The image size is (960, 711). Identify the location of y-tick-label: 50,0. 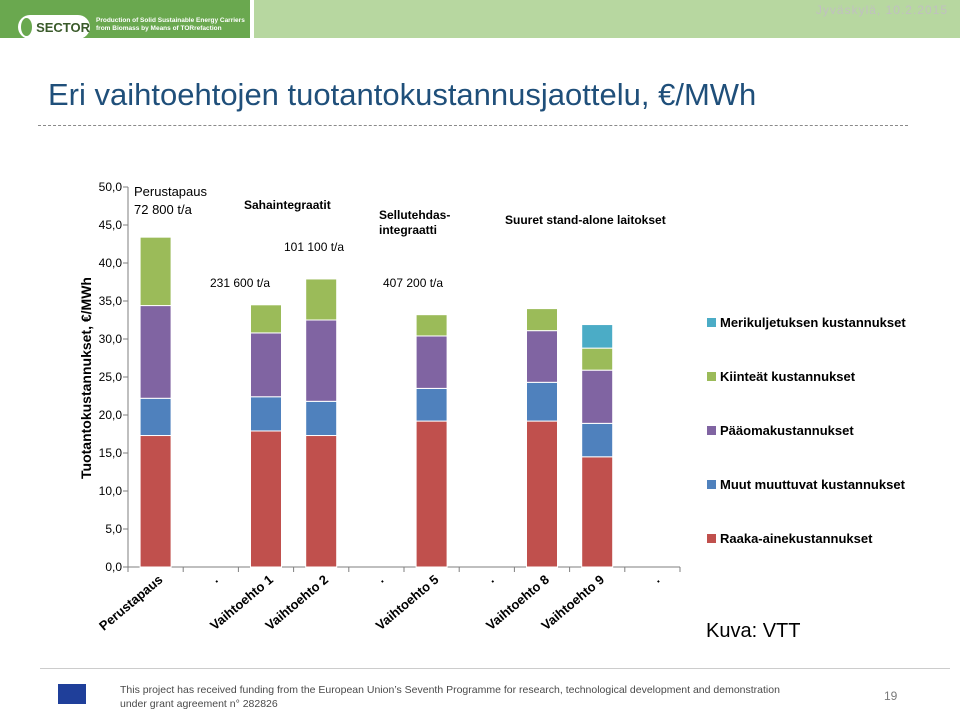
(111, 187).